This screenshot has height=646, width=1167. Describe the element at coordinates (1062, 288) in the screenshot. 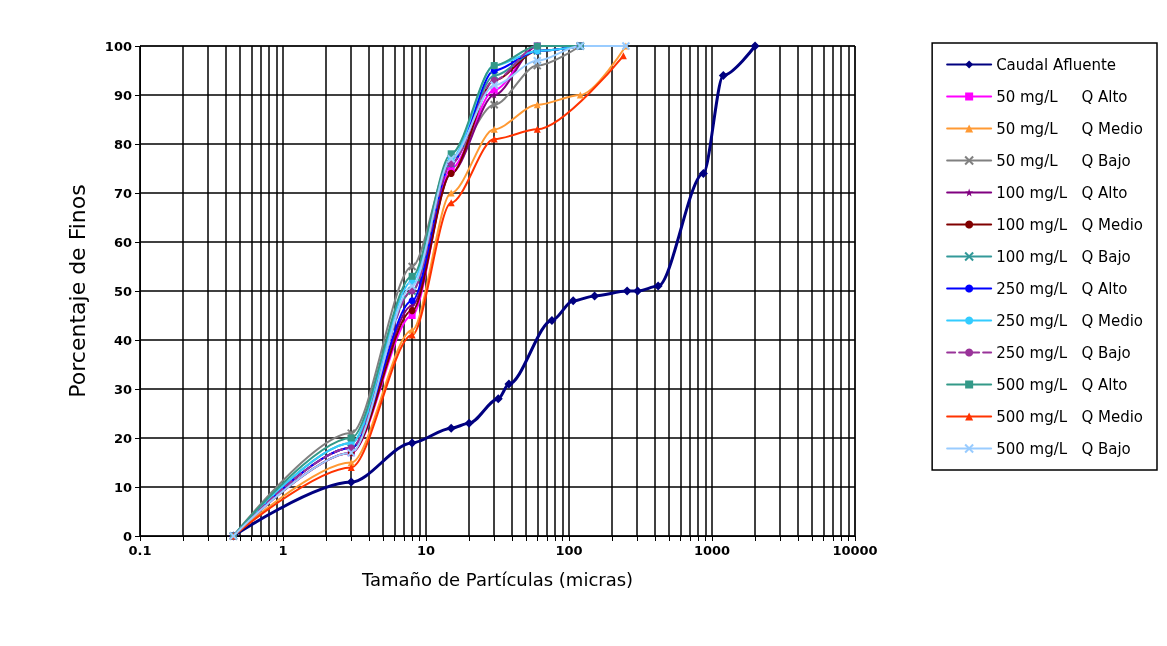

I see `legend-label: 250 mg/L Q Alto` at that location.